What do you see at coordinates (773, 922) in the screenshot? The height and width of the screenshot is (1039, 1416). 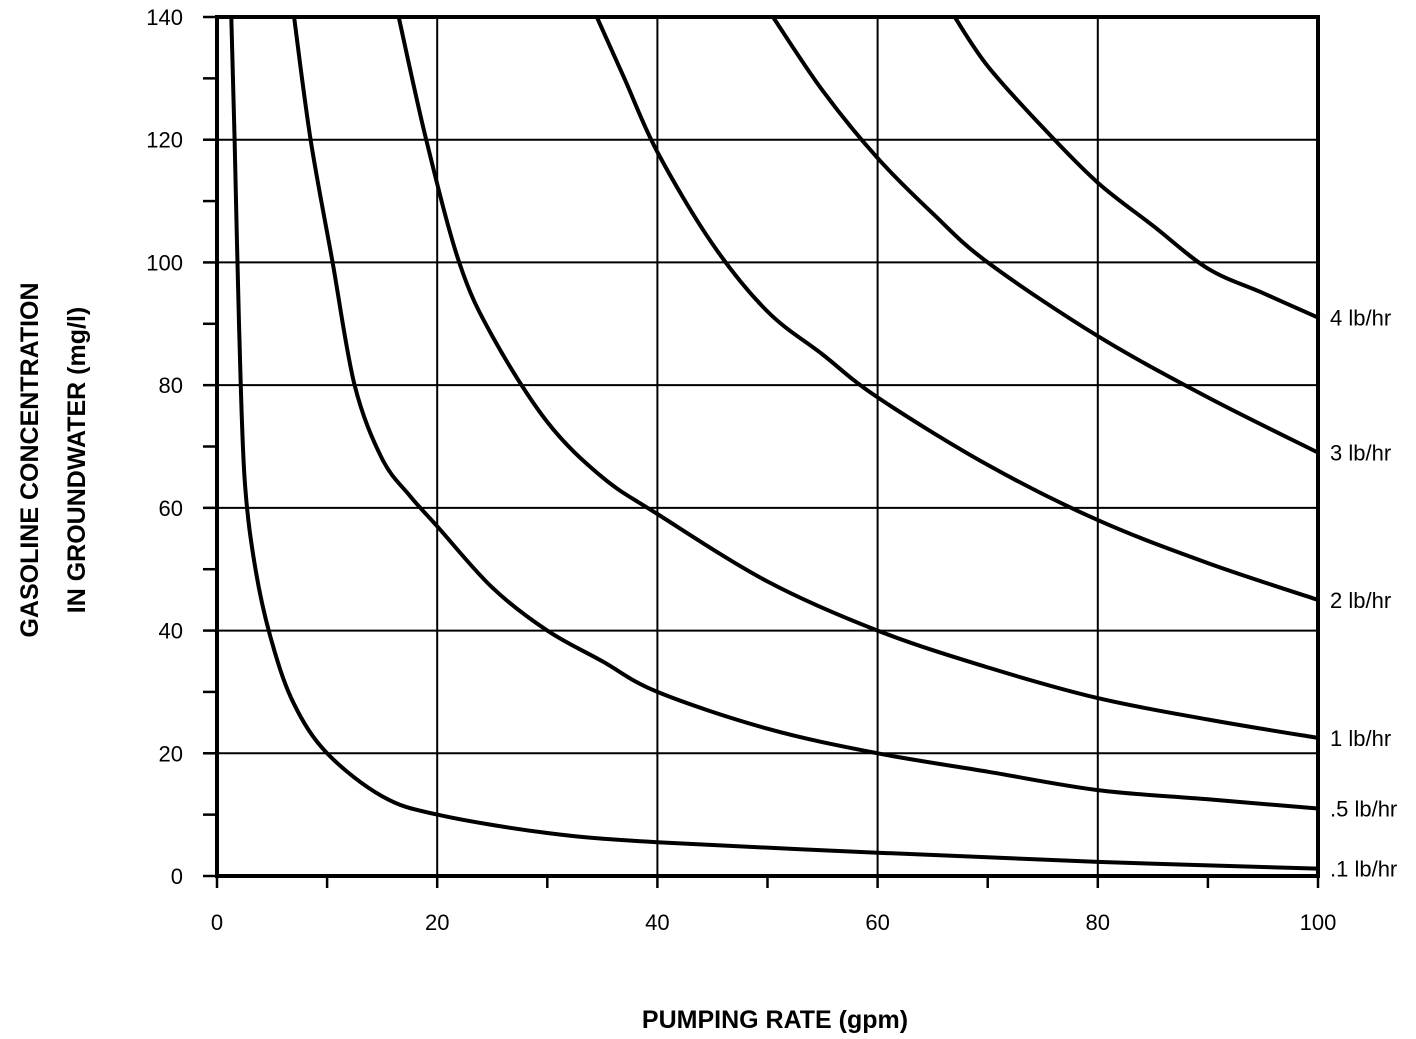 I see `x-tick-labels: 0 20 40 60 80 100` at bounding box center [773, 922].